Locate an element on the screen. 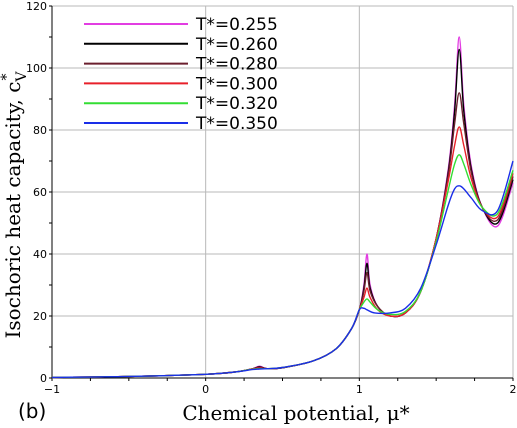 The height and width of the screenshot is (428, 517). x-tick-label: −1 is located at coordinates (52, 389).